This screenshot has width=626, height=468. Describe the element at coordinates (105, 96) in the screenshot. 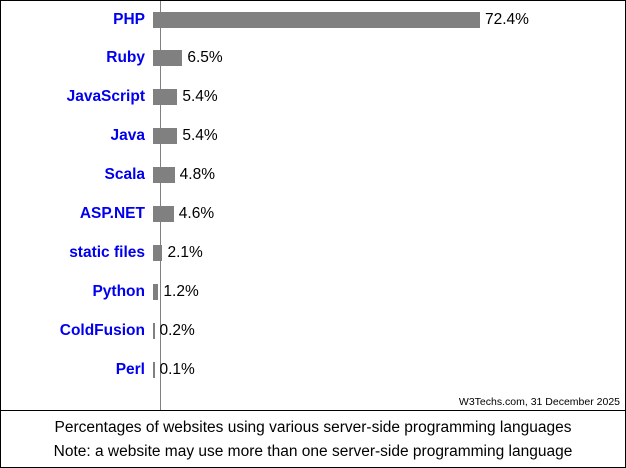

I see `bar-category-label: JavaScript` at that location.